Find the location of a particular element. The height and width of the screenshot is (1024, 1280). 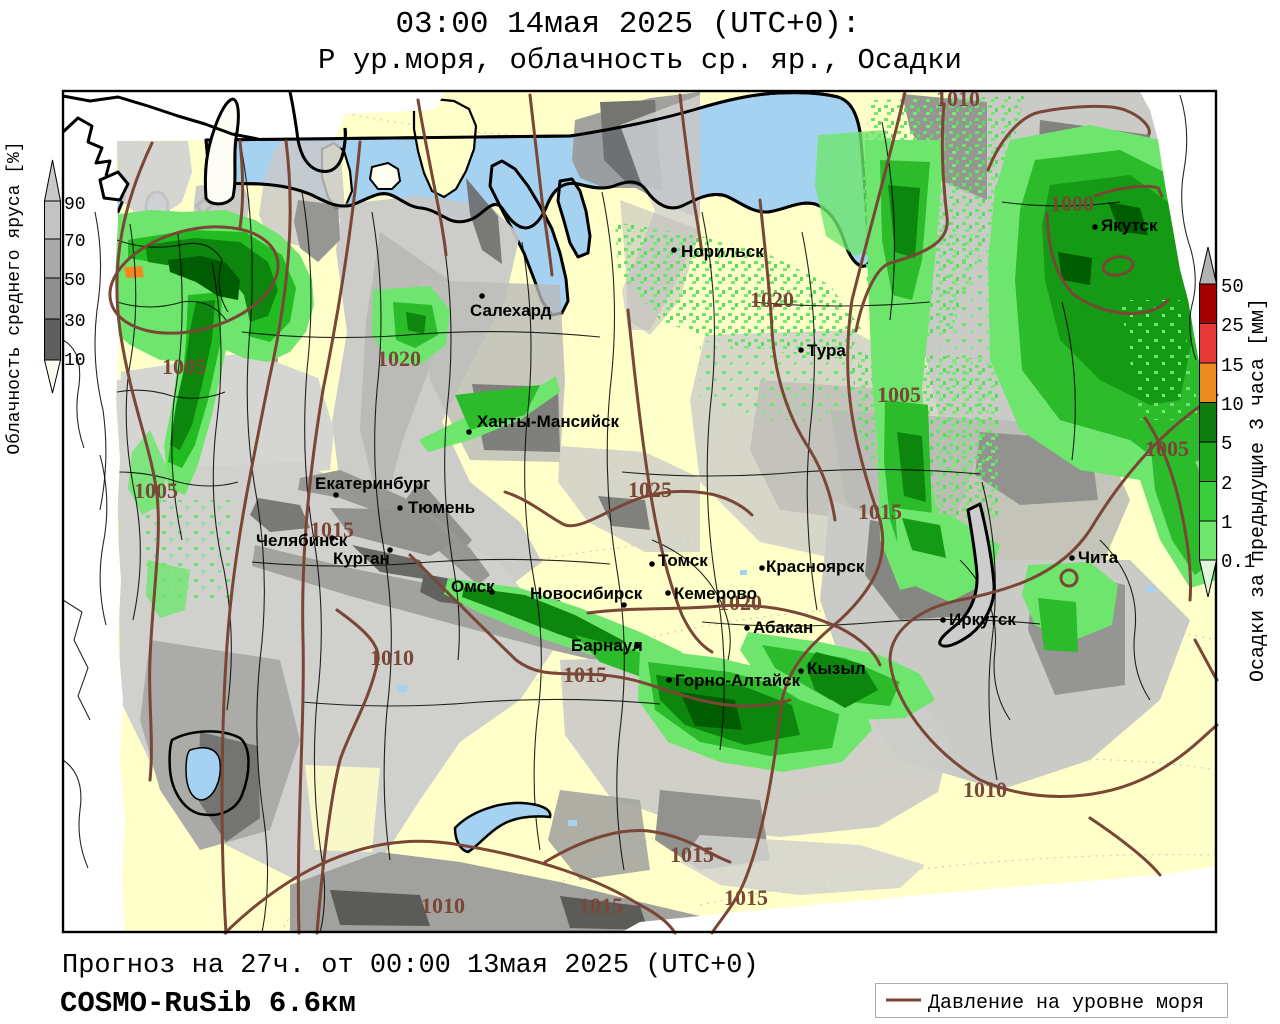

svg-text: 90 is located at coordinates (75, 205).